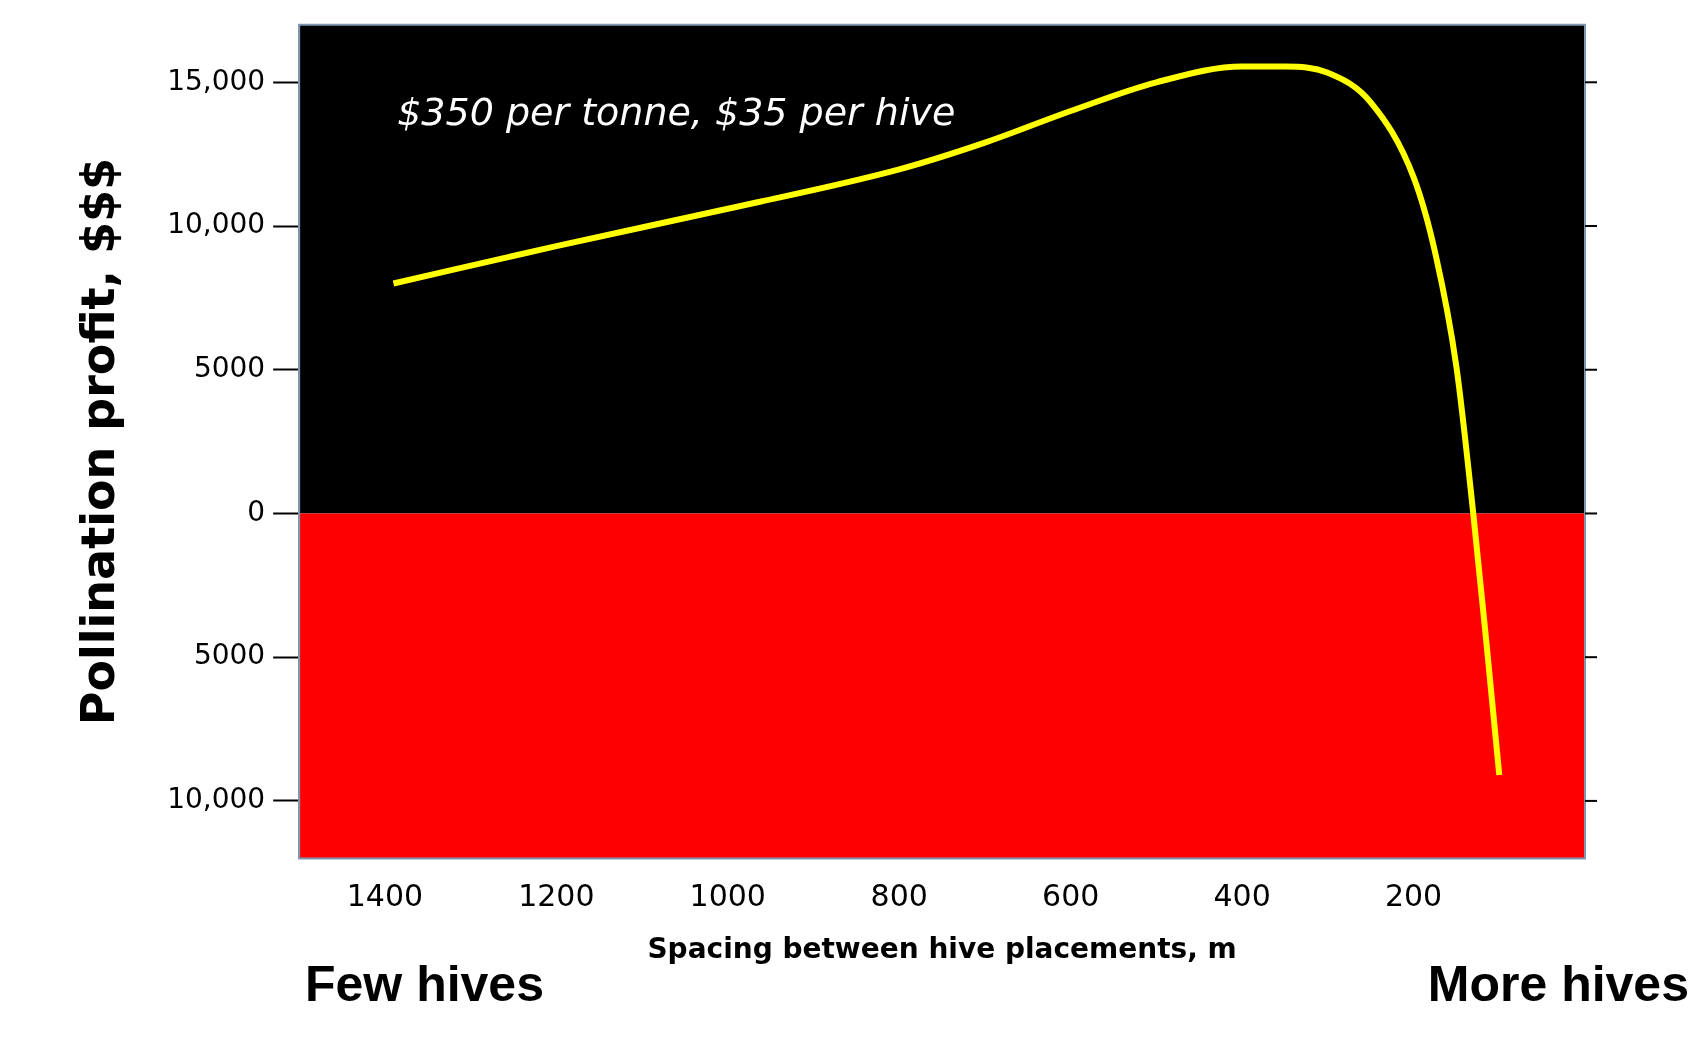 This screenshot has height=1038, width=1693. I want to click on x-tick-label: 1200, so click(556, 896).